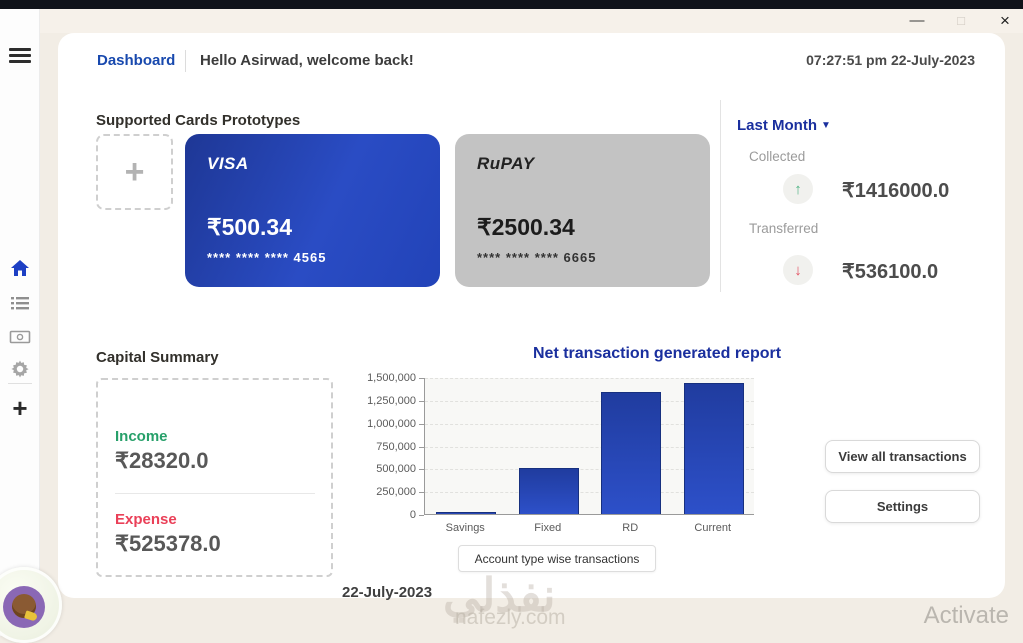  I want to click on chart-bar-current, so click(713, 448).